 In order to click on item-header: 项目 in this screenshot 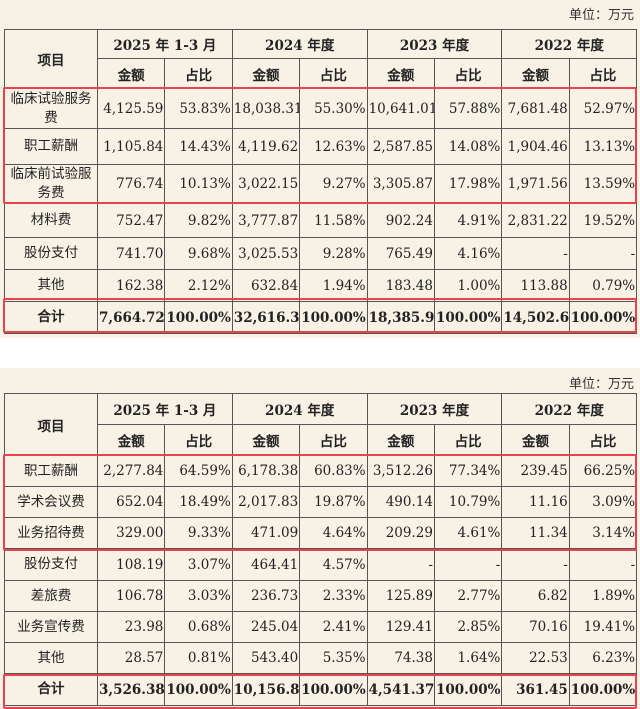, I will do `click(51, 59)`.